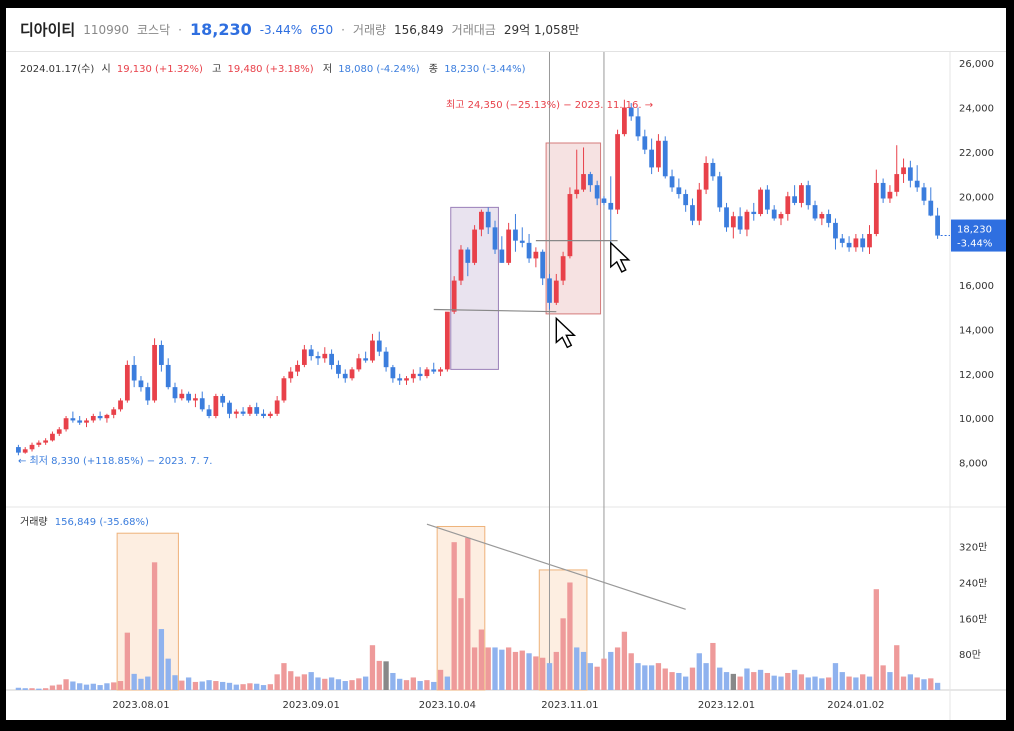 The height and width of the screenshot is (731, 1014). Describe the element at coordinates (216, 69) in the screenshot. I see `high-label: 고` at that location.